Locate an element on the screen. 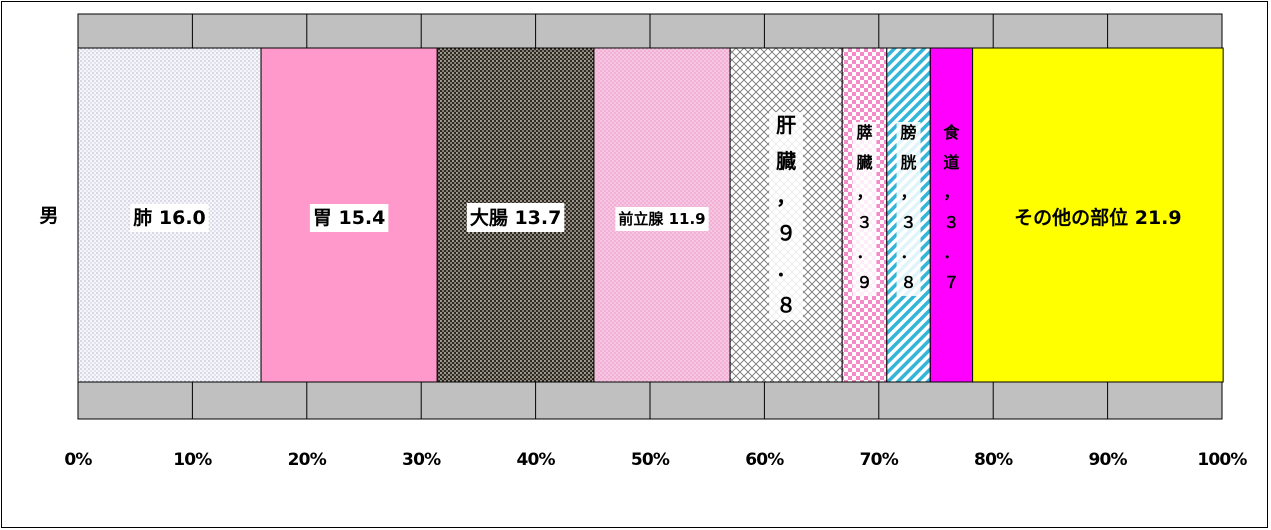 This screenshot has width=1271, height=530. segment-label-char: 食 is located at coordinates (951, 132).